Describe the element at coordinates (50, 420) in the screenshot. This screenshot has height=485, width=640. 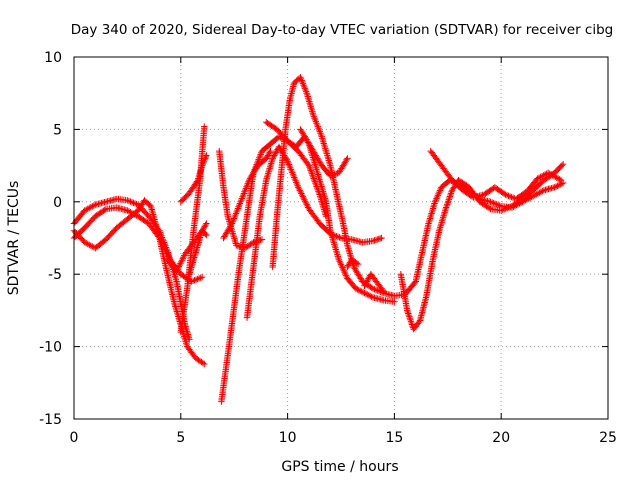
I see `y-tick-label: -15` at that location.